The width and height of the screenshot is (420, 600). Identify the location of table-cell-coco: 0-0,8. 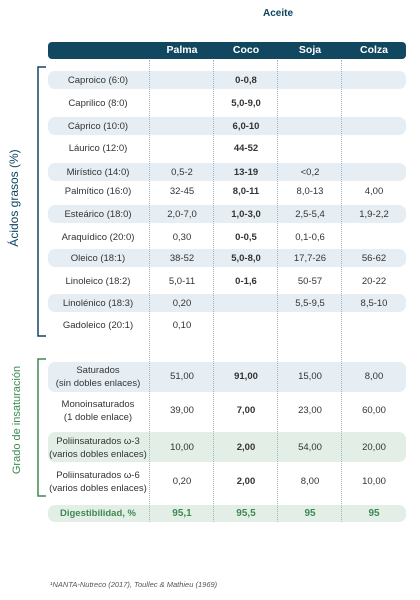
(246, 80).